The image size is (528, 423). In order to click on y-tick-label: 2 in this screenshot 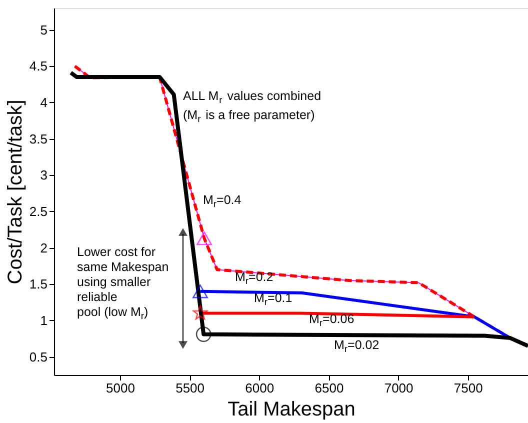, I will do `click(44, 248)`.